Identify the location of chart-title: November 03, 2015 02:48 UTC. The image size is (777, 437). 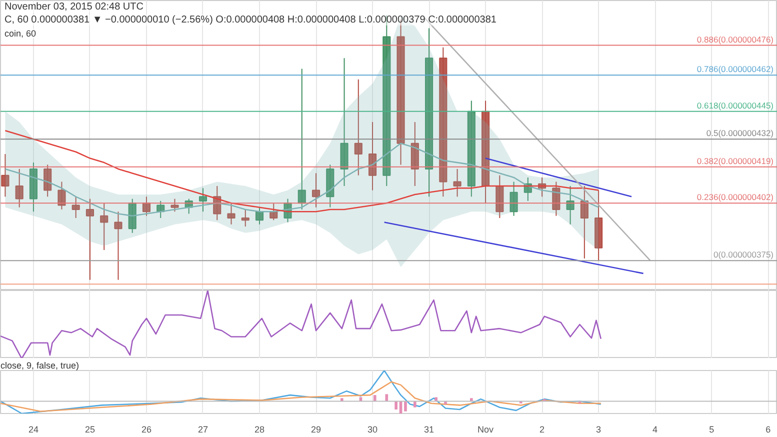
(74, 7).